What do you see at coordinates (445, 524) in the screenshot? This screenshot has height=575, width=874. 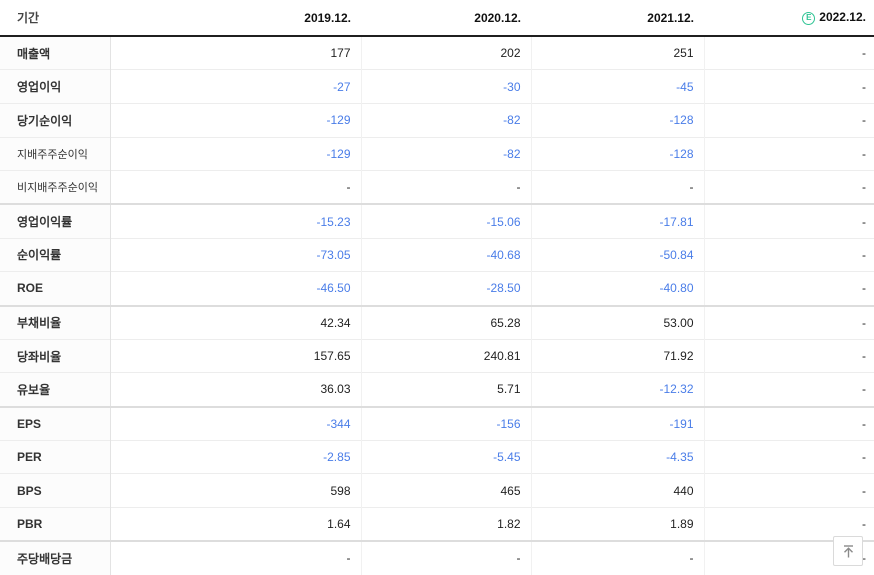 I see `value-cell: 1.82` at bounding box center [445, 524].